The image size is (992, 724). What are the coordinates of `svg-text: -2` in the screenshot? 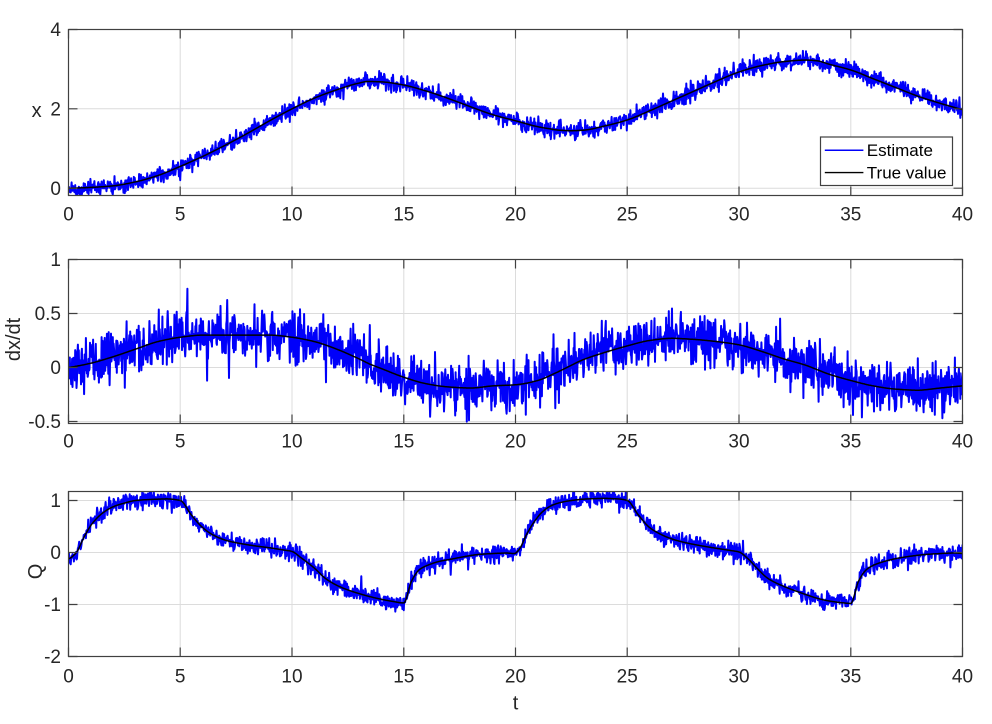 It's located at (52, 657).